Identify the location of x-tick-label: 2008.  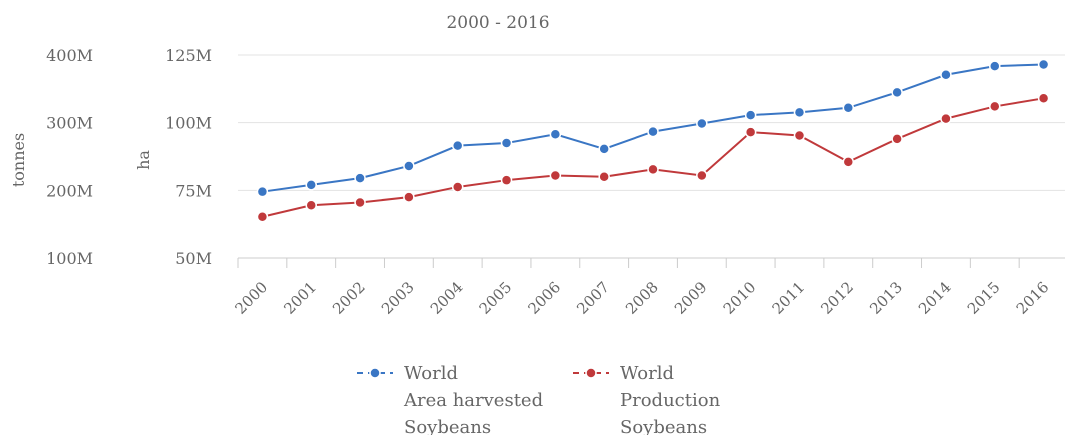
(642, 298).